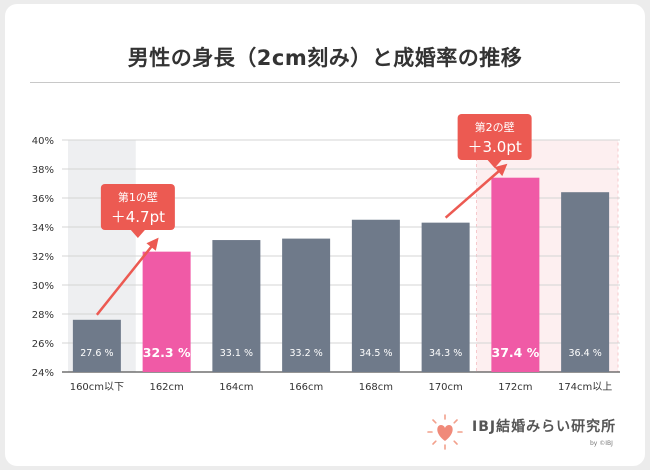 This screenshot has height=470, width=650. I want to click on y-tick-label: 32%, so click(43, 257).